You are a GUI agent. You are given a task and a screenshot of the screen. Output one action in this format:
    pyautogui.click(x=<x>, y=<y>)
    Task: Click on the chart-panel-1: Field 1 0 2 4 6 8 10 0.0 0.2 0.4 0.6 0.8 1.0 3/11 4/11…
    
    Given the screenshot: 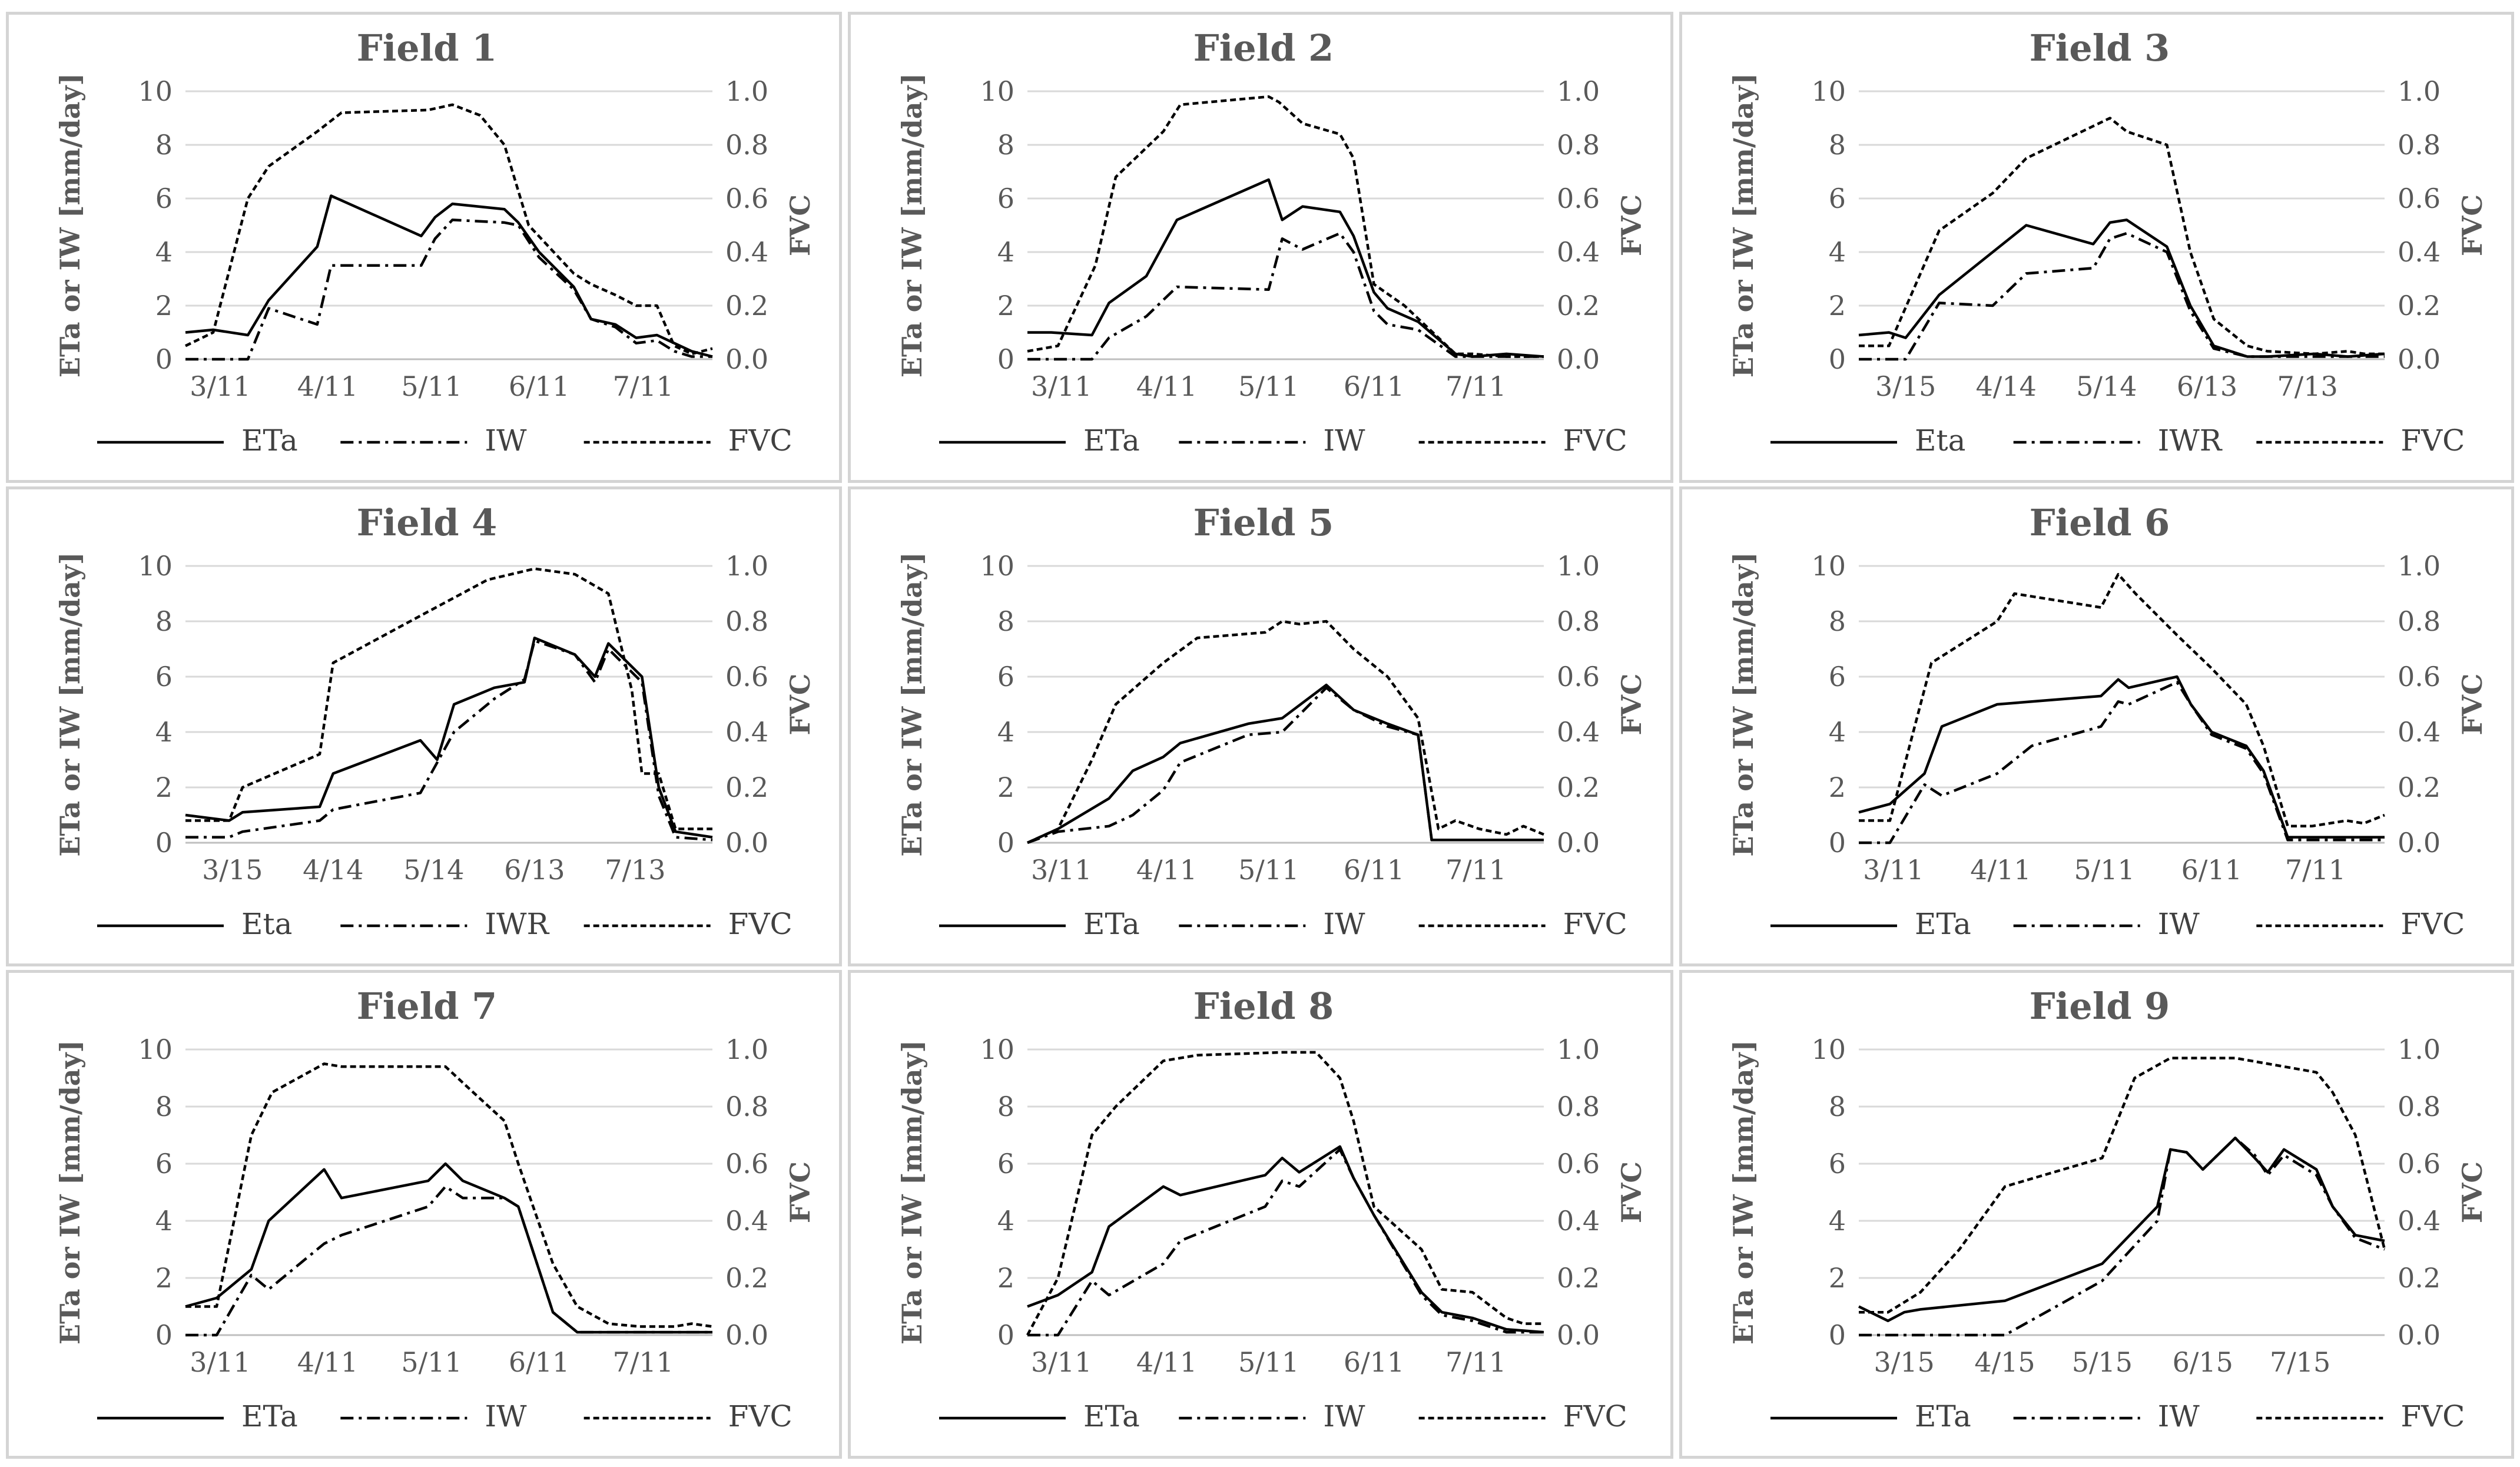 What is the action you would take?
    pyautogui.click(x=424, y=247)
    